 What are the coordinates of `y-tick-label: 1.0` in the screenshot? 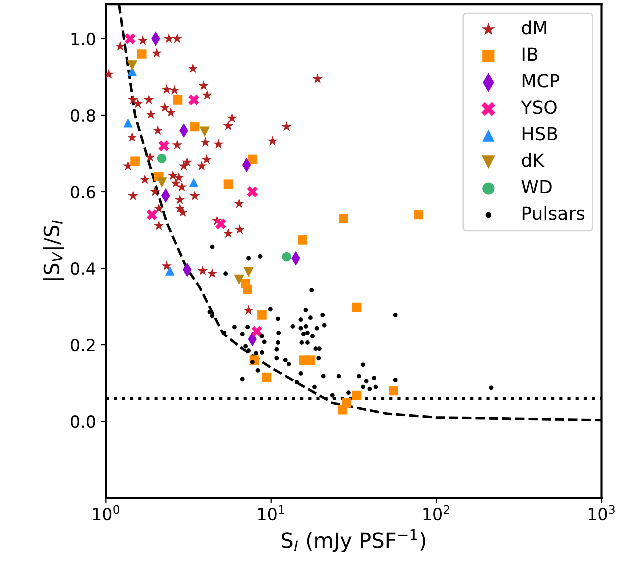 It's located at (84, 39).